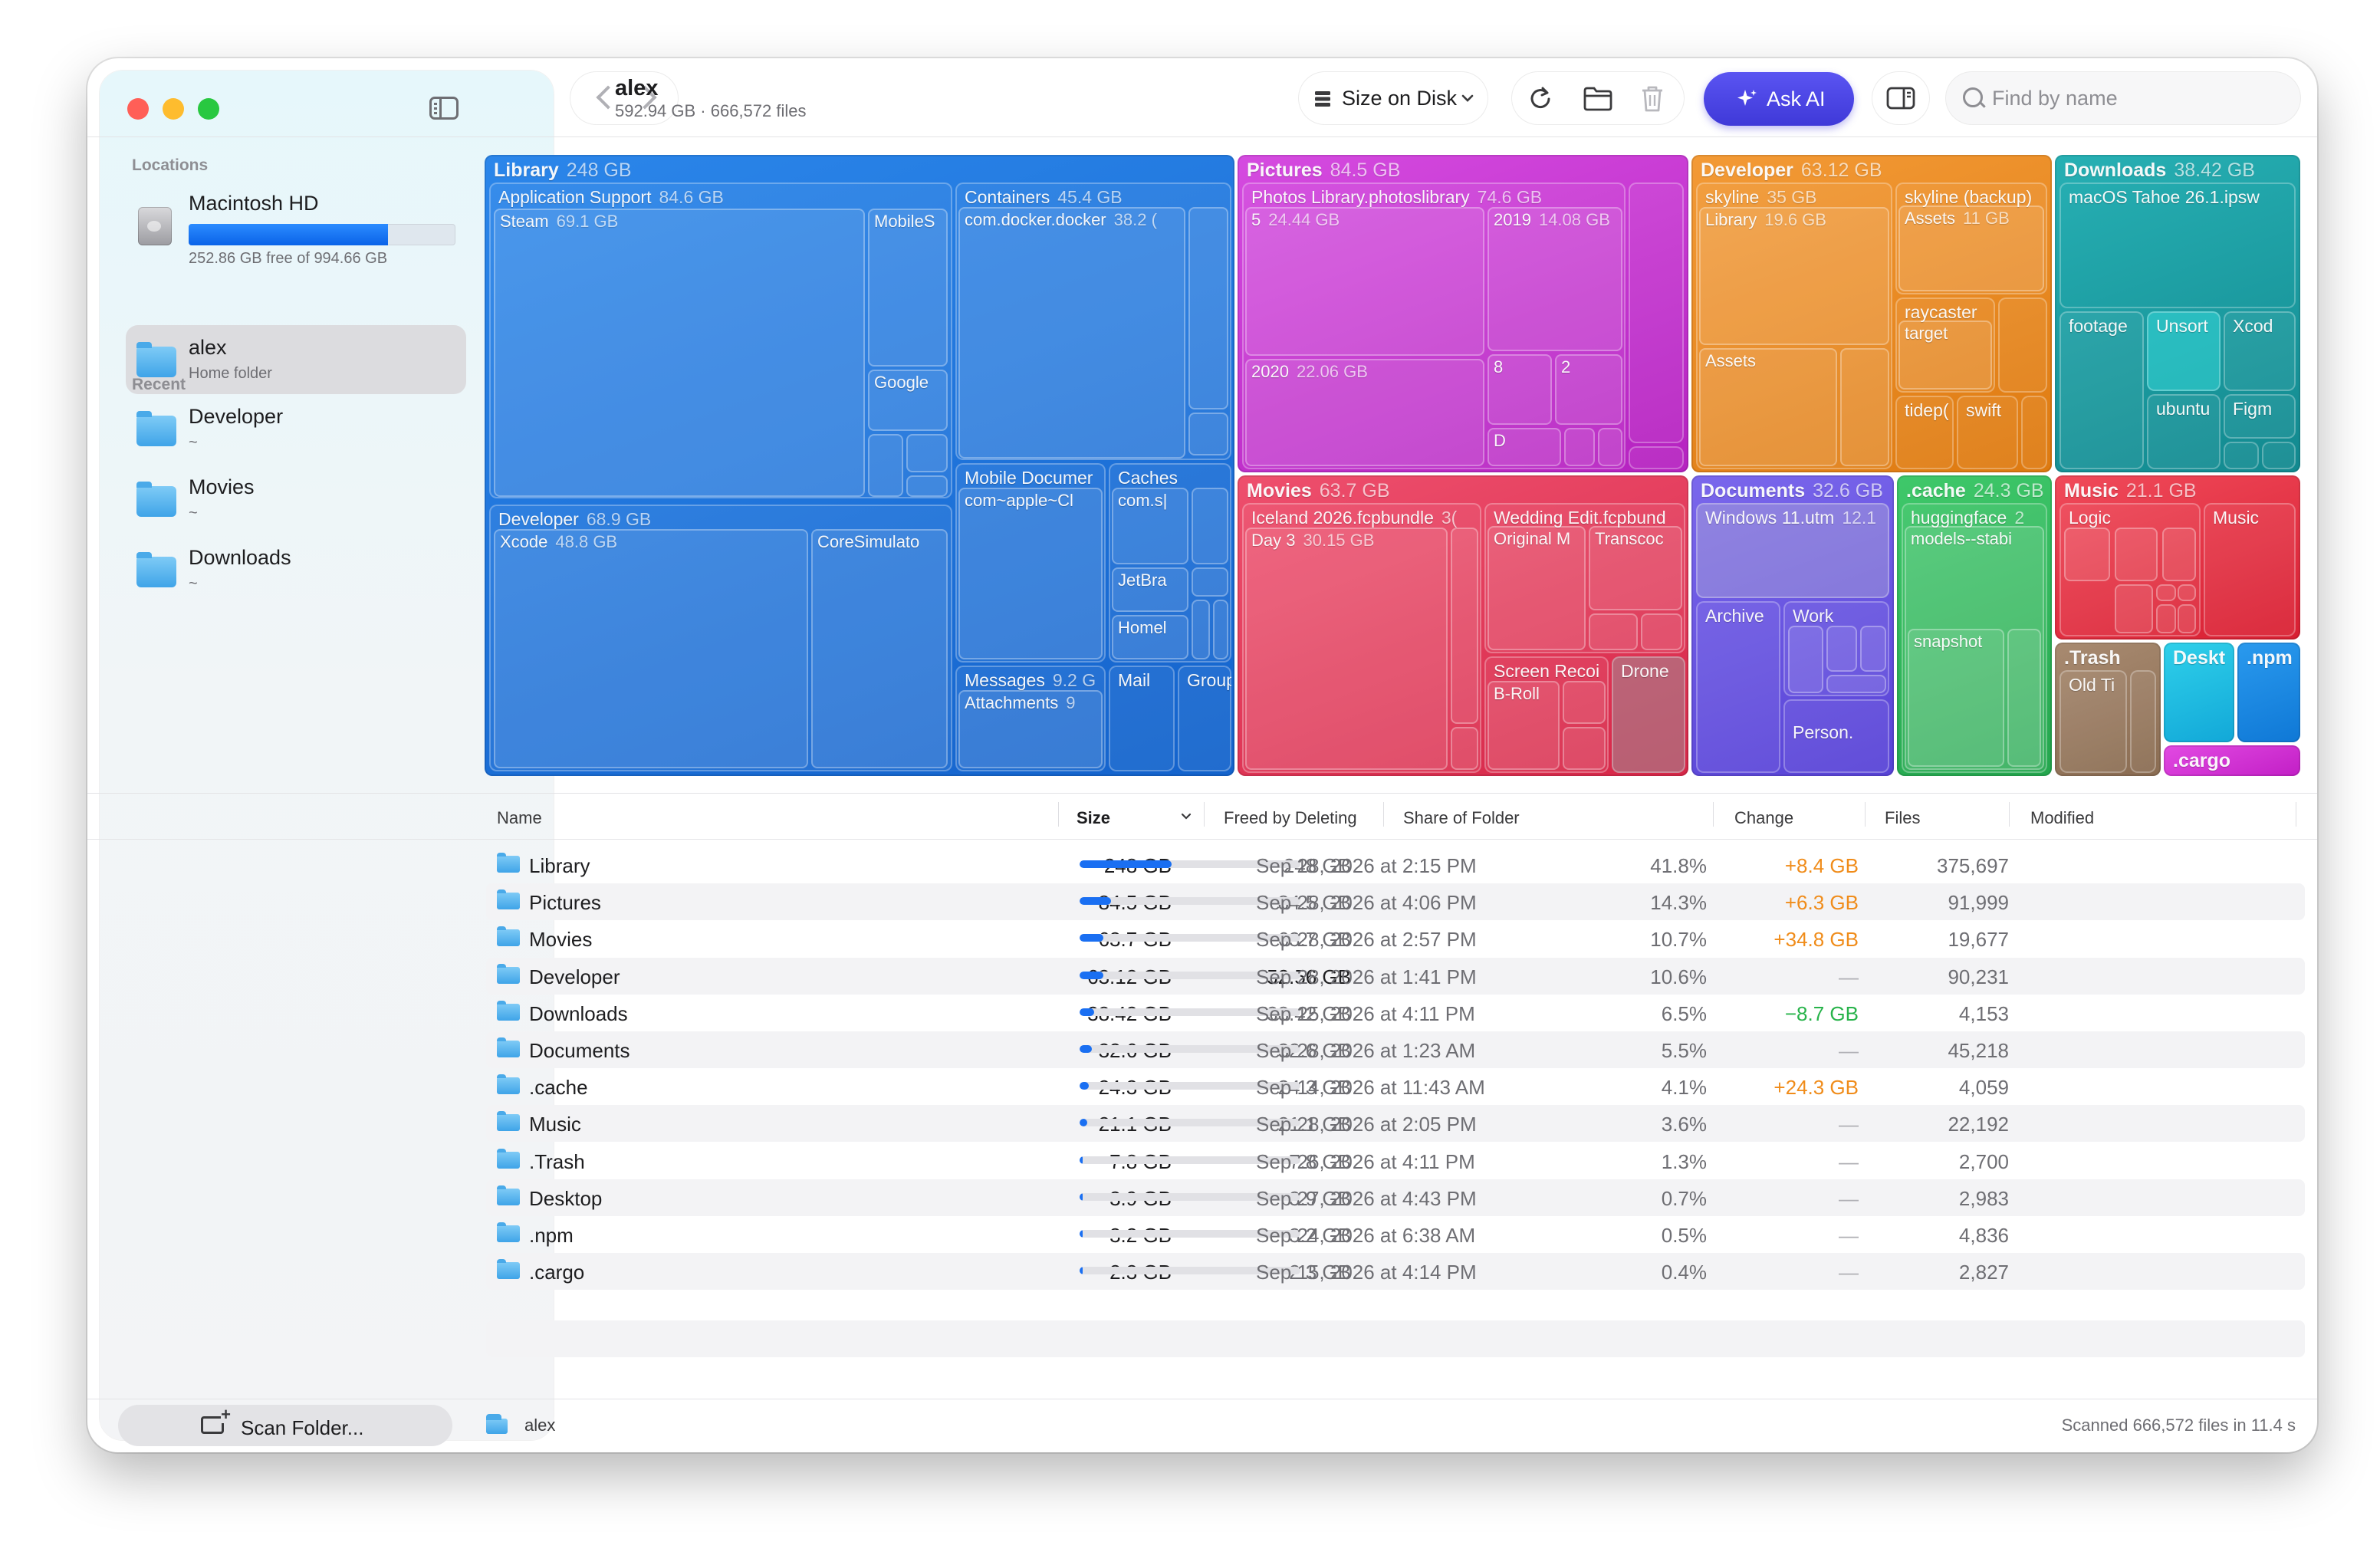 The image size is (2380, 1552). Describe the element at coordinates (1150, 589) in the screenshot. I see `treemap-jetbrains: JetBra` at that location.